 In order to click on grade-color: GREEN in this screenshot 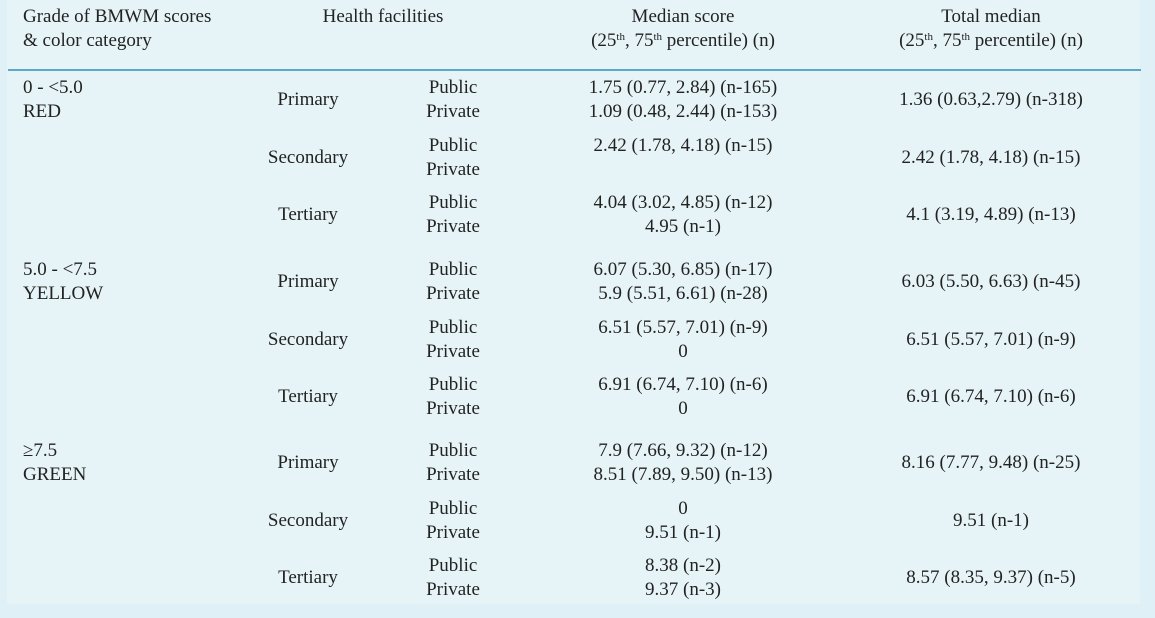, I will do `click(55, 474)`.